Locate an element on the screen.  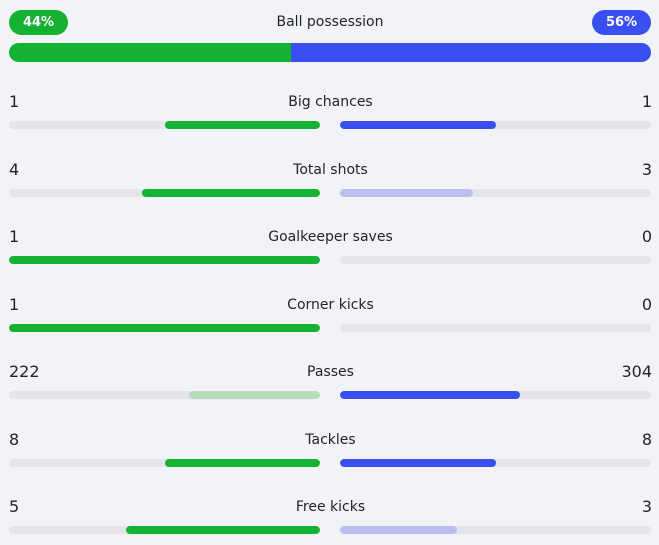
stat-row: 4 Total shots 3 is located at coordinates (330, 180).